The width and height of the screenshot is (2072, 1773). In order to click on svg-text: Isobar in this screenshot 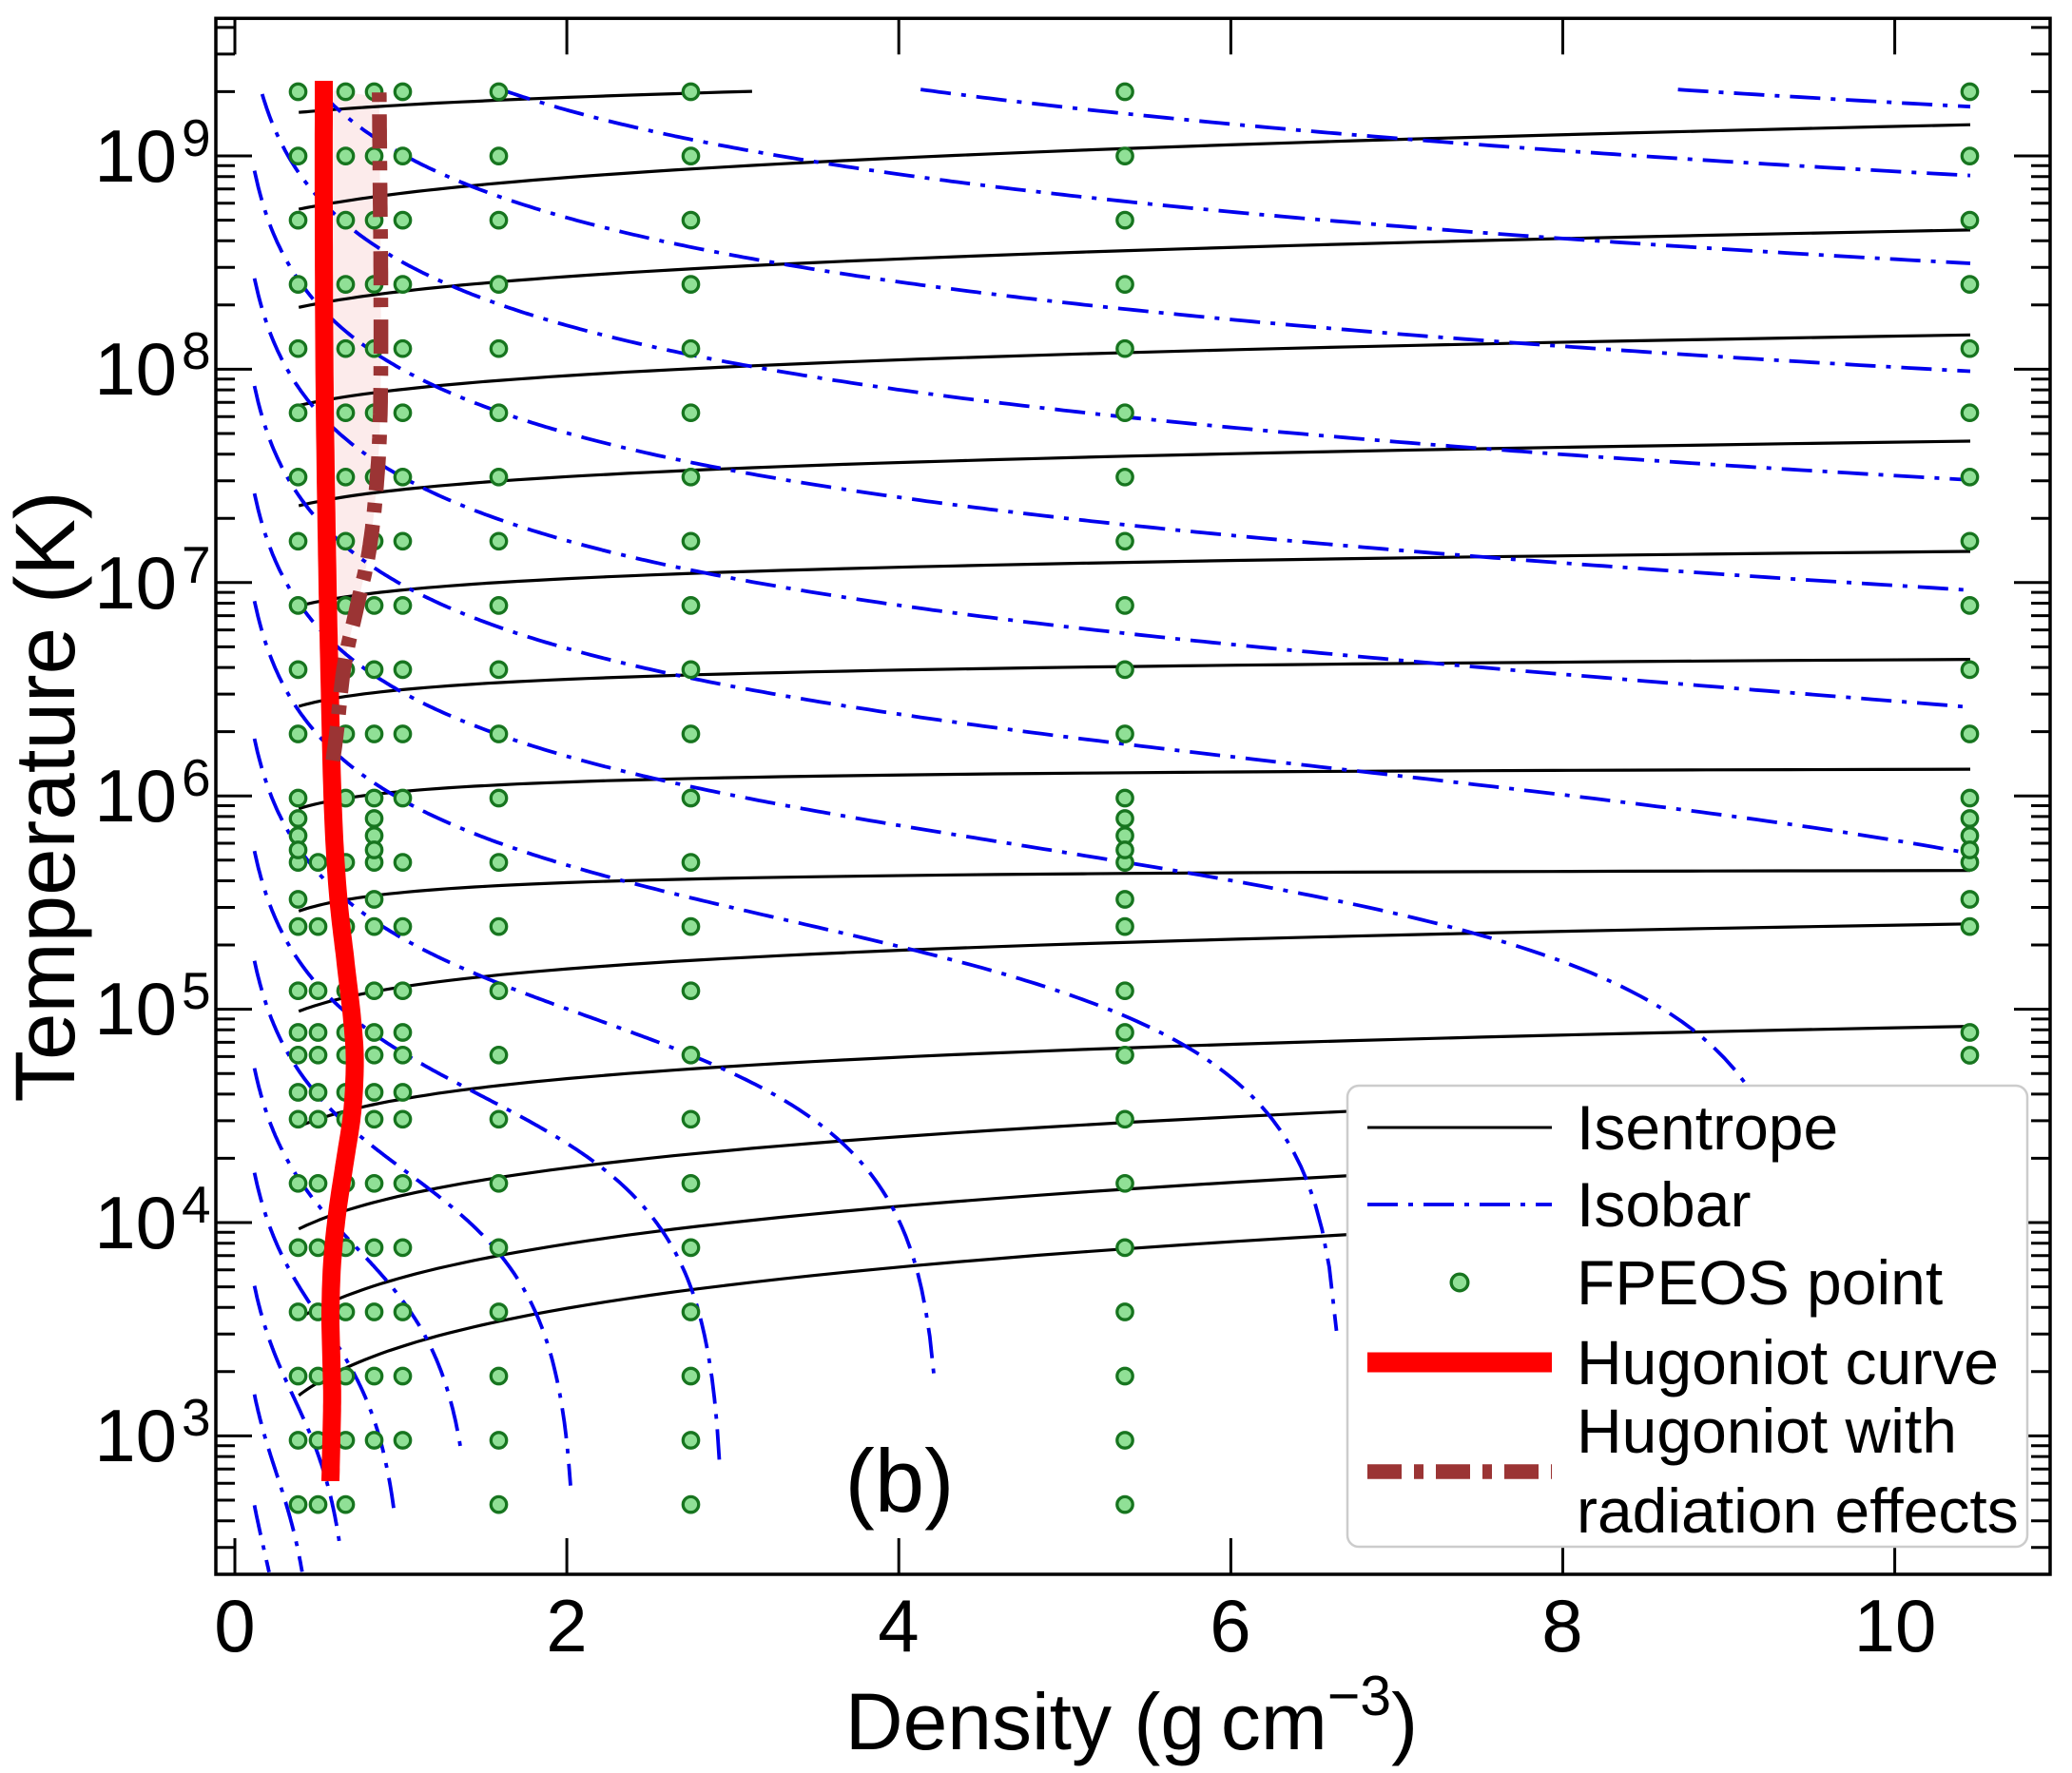, I will do `click(1664, 1205)`.